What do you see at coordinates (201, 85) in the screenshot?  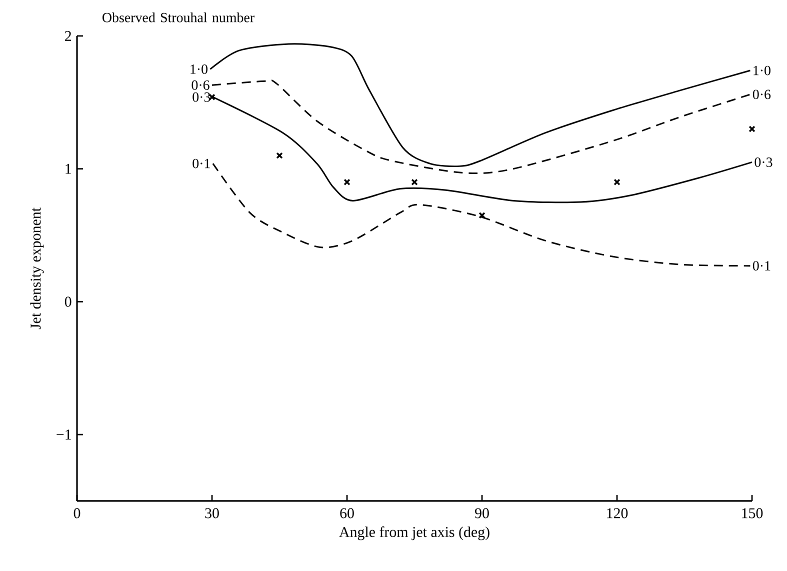 I see `series-label: 0·6` at bounding box center [201, 85].